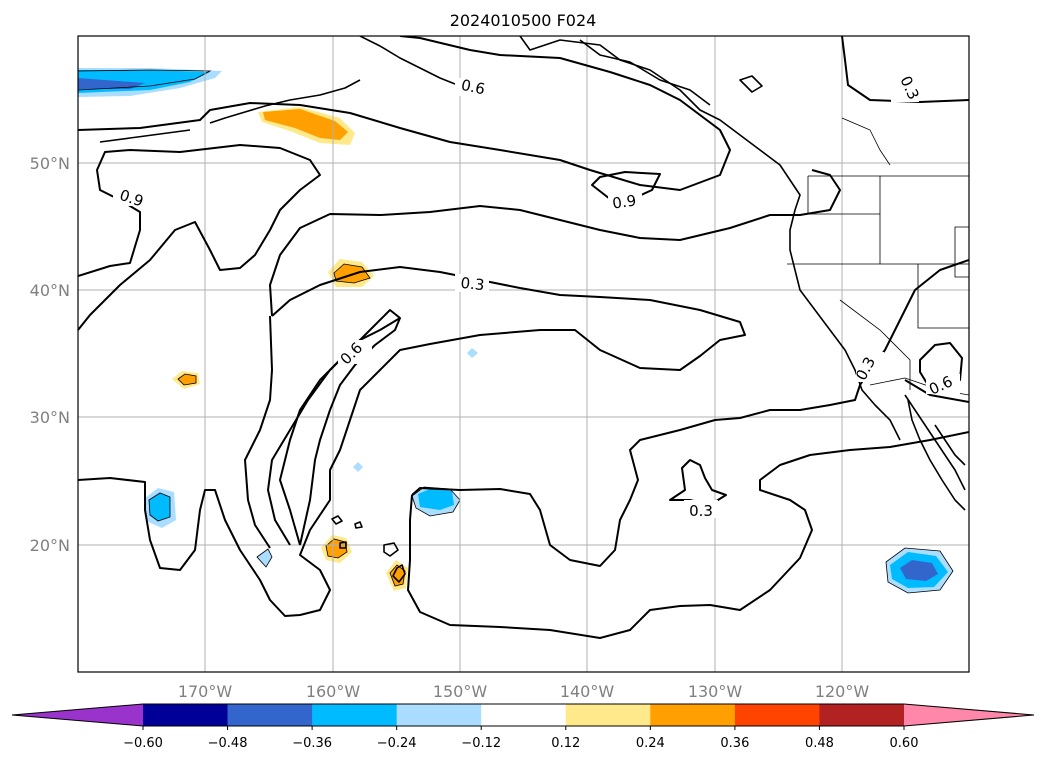 The height and width of the screenshot is (765, 1047). What do you see at coordinates (734, 743) in the screenshot?
I see `colorbar-tick-label: 0.36` at bounding box center [734, 743].